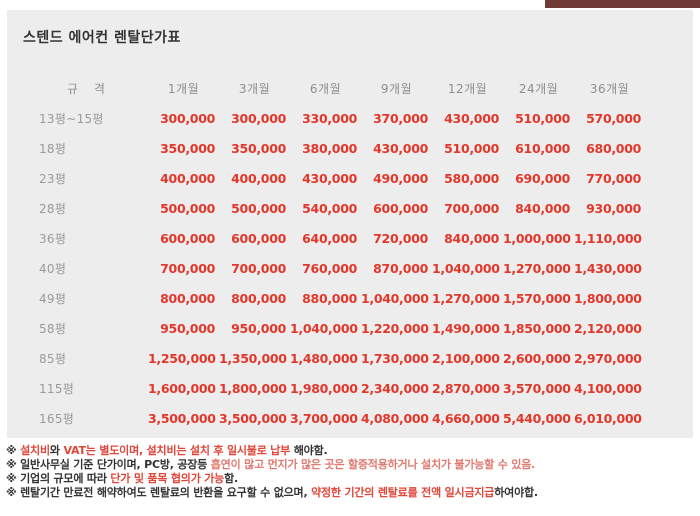  What do you see at coordinates (537, 418) in the screenshot?
I see `price-cell: 5,440,000` at bounding box center [537, 418].